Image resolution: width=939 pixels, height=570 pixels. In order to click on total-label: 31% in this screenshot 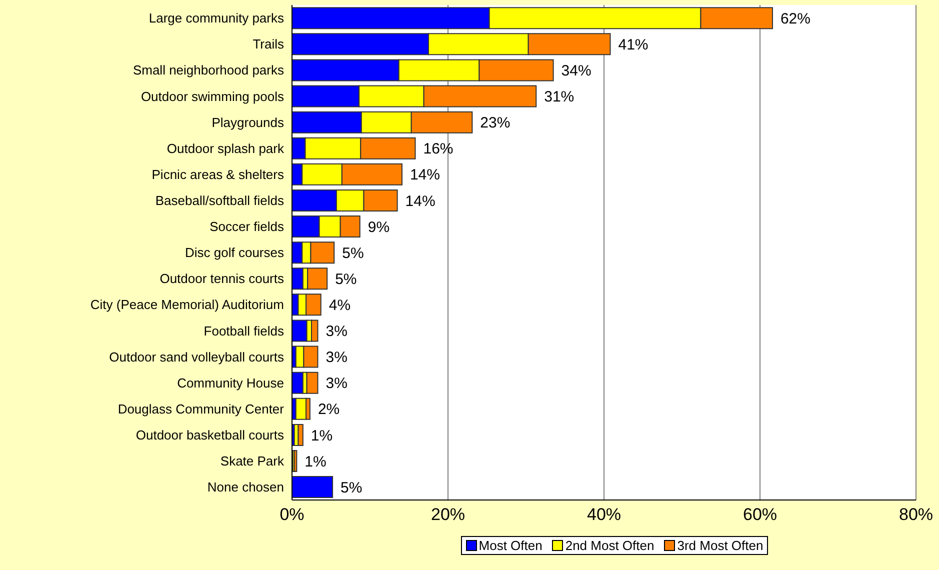, I will do `click(559, 97)`.